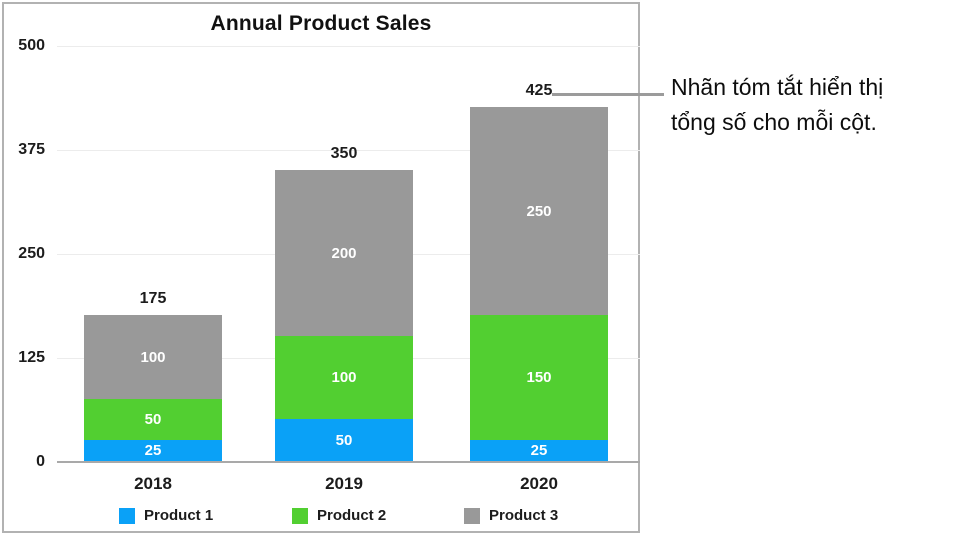 The image size is (967, 537). What do you see at coordinates (524, 515) in the screenshot?
I see `legend-label: Product 3` at bounding box center [524, 515].